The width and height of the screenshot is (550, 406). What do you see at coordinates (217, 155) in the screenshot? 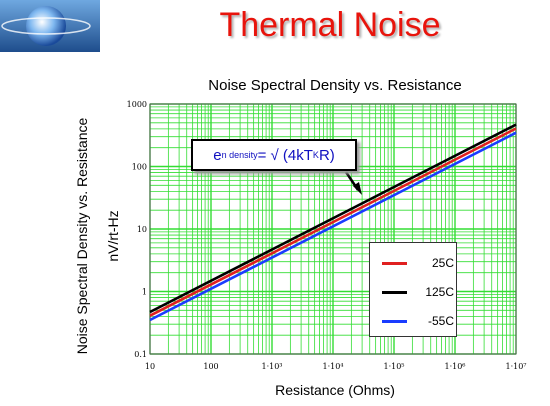
I see `formula-symbol: e` at bounding box center [217, 155].